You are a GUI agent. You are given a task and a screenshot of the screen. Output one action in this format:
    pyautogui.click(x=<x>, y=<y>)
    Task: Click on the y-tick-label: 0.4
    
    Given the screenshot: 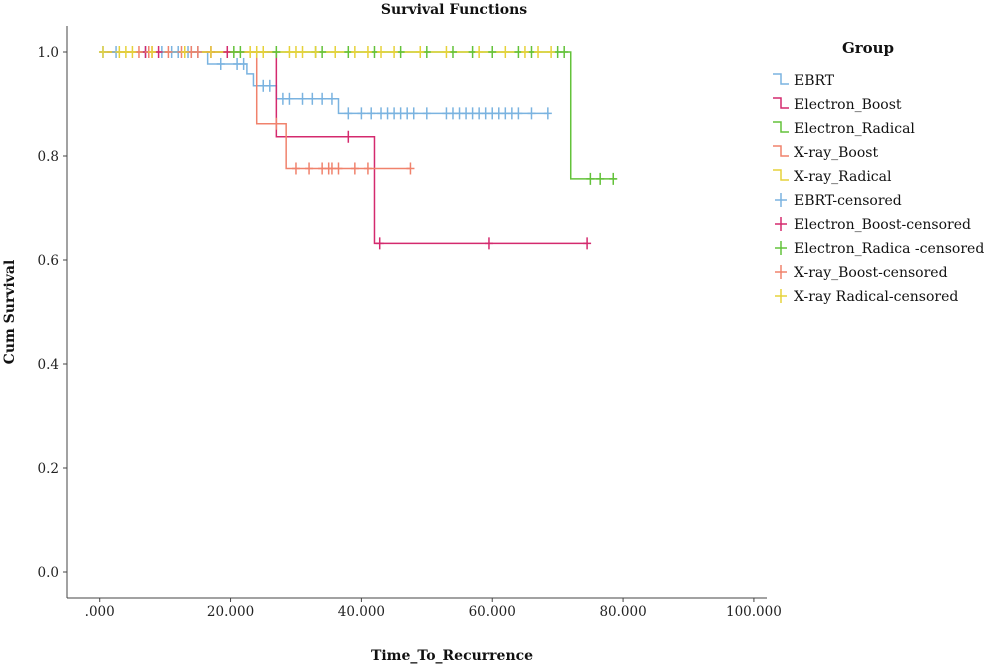 What is the action you would take?
    pyautogui.click(x=48, y=365)
    